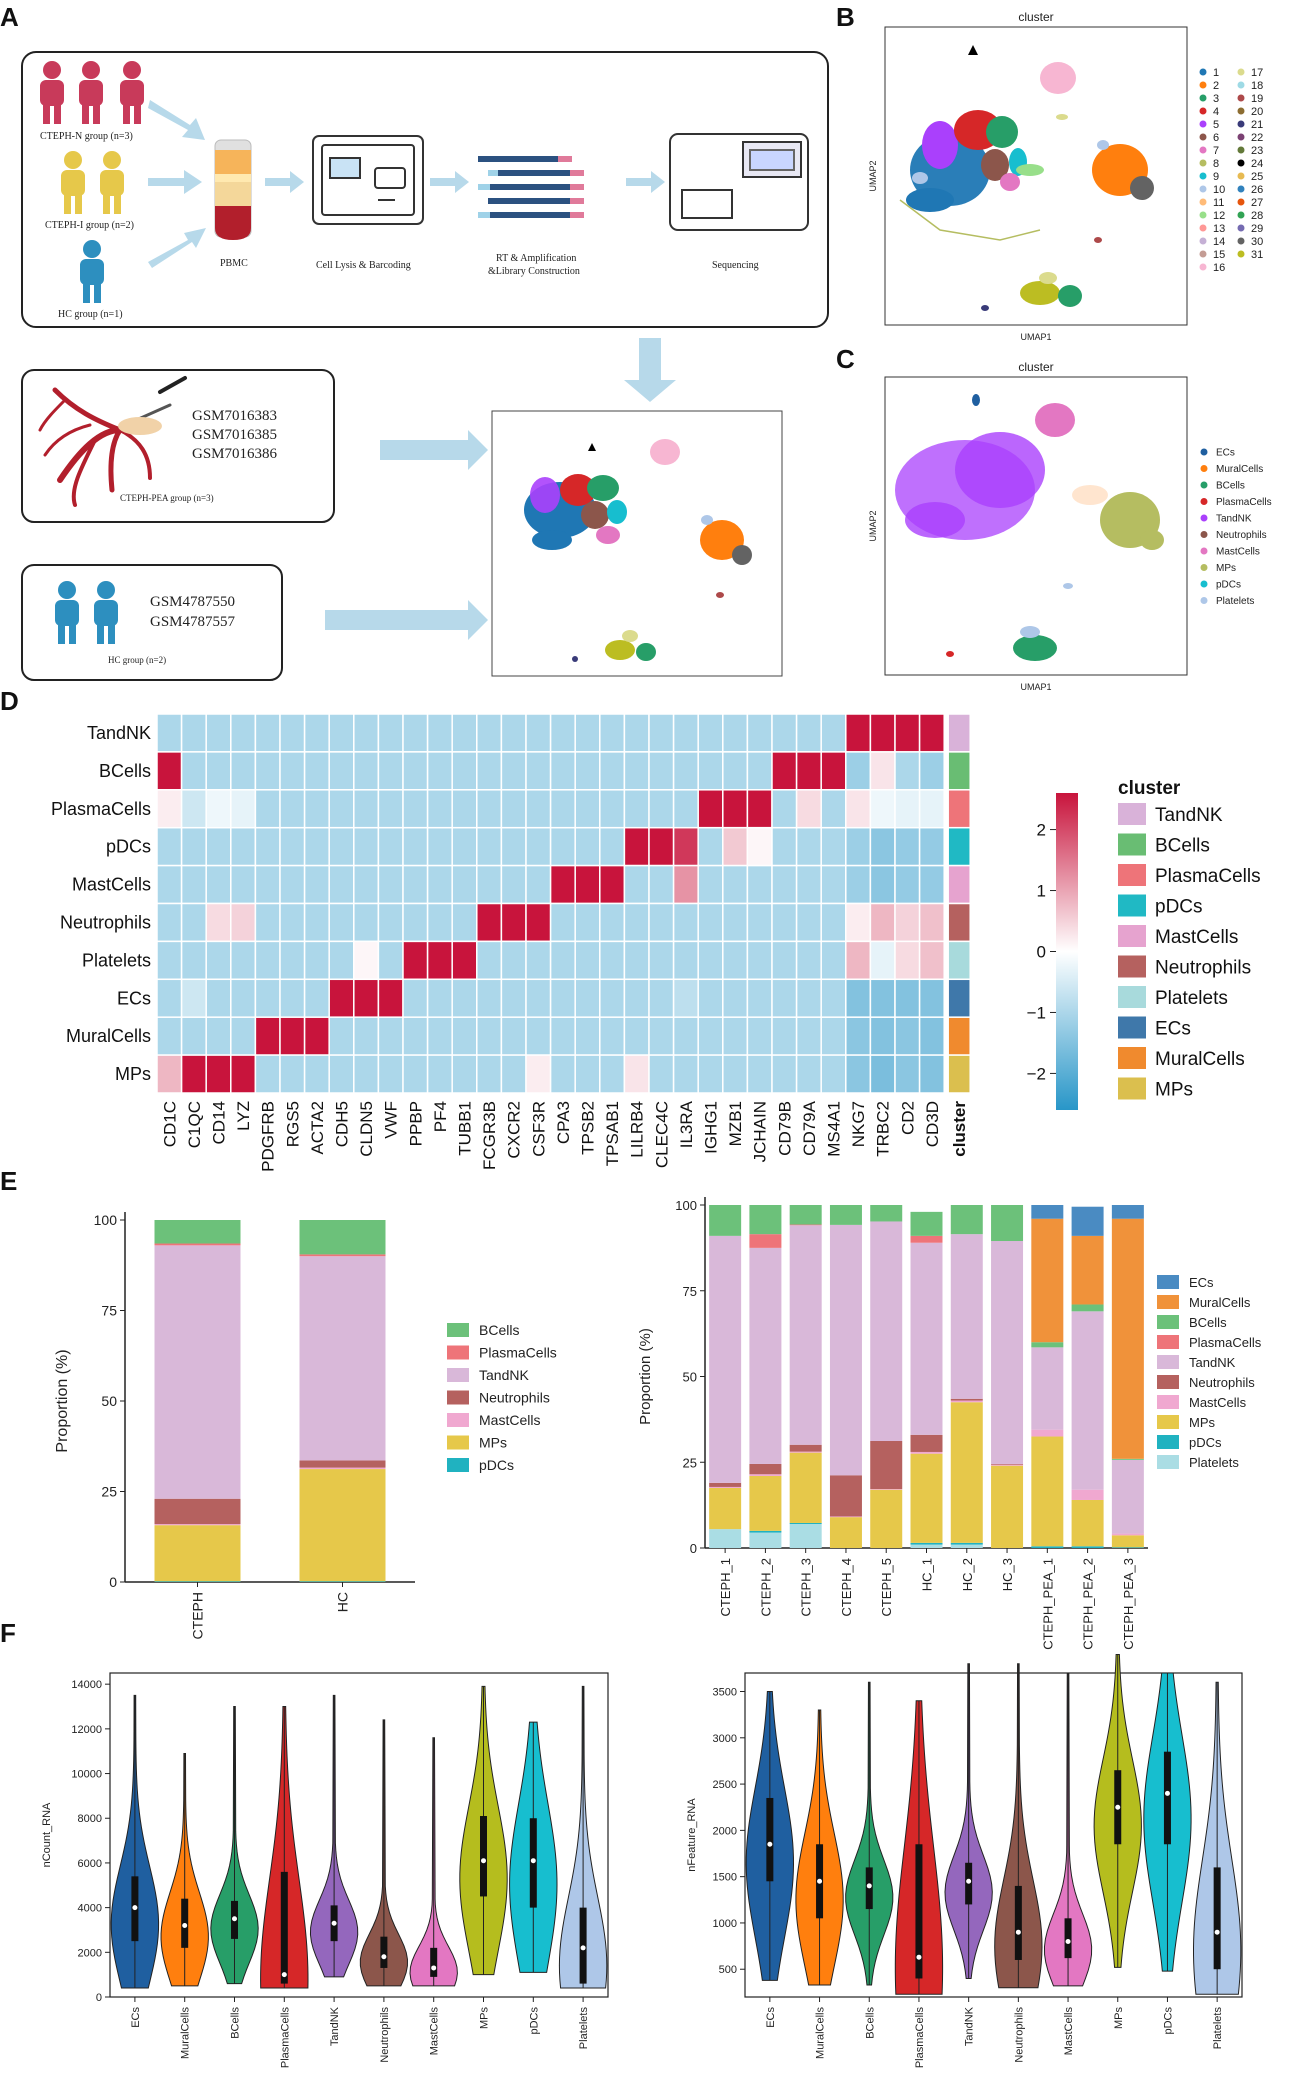  I want to click on bar-legend-label: BCells, so click(499, 1330).